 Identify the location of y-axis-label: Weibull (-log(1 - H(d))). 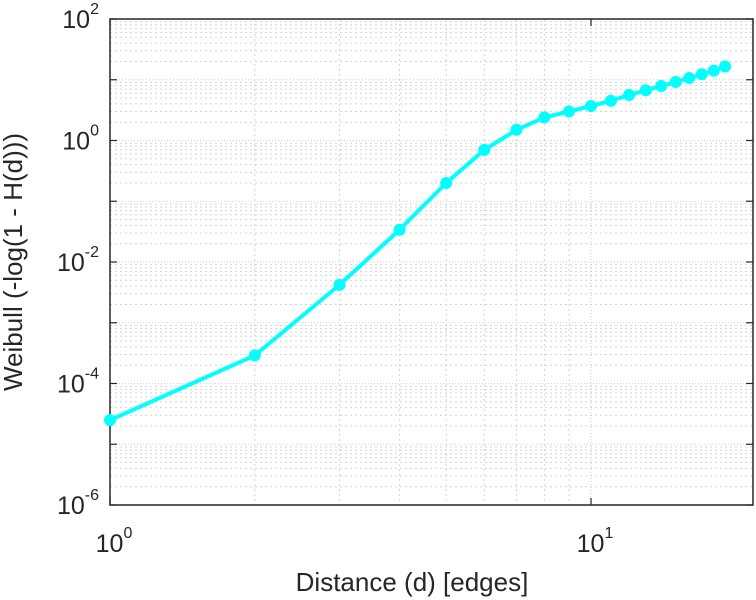
(14, 262).